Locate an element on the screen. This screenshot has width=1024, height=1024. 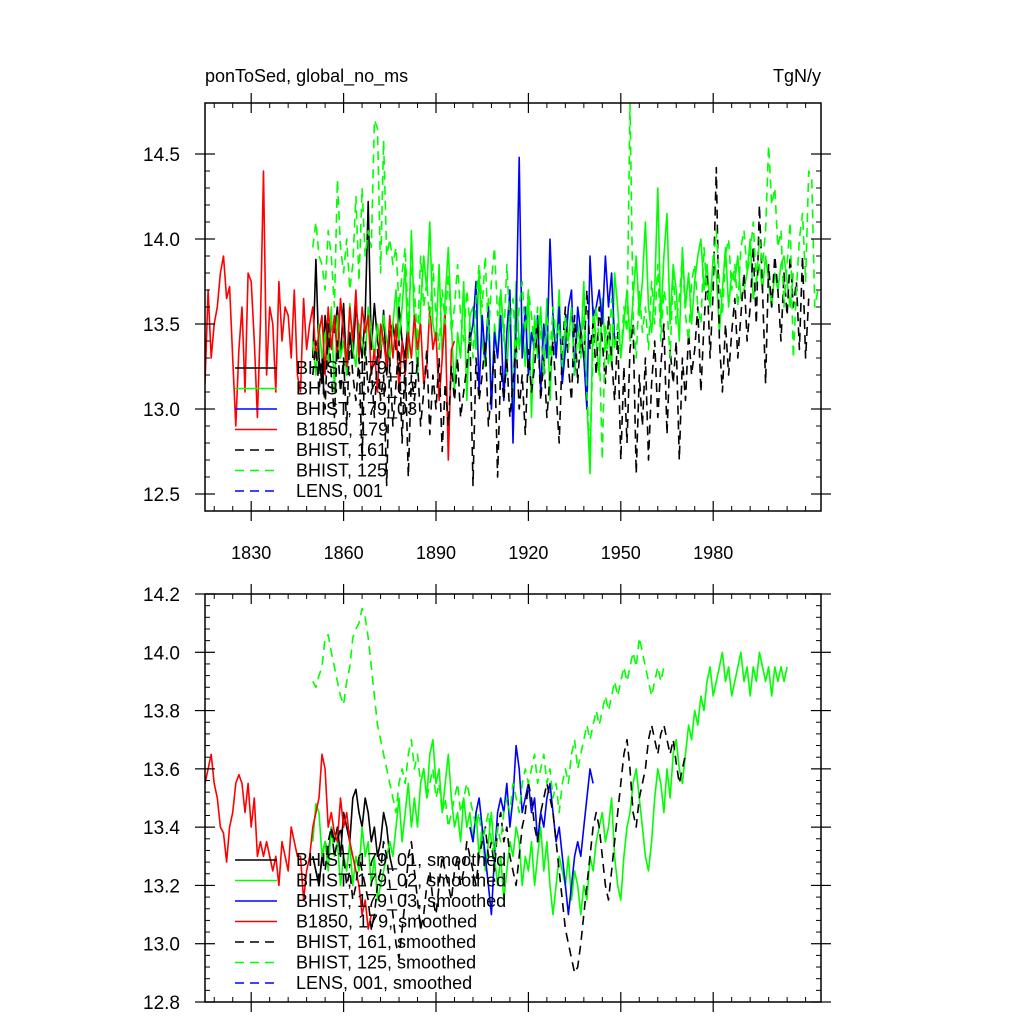
bottom-legend-label-bhist-161-smoothed: BHIST, 161, smoothed is located at coordinates (386, 942).